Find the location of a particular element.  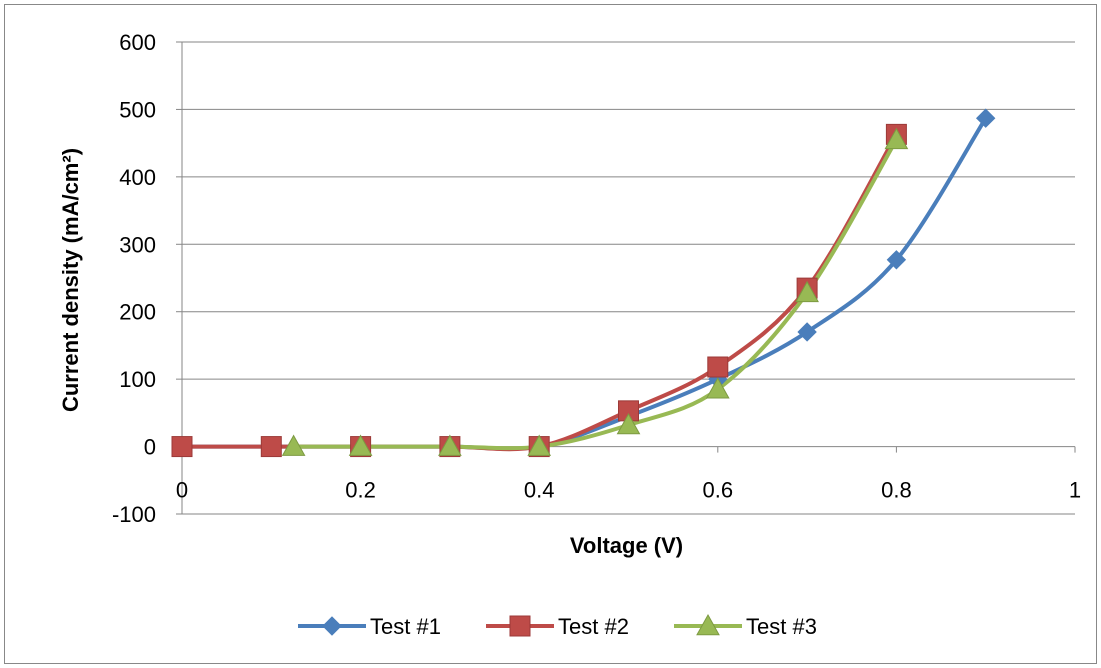

y-axis-title: Current density (mA/cm²) is located at coordinates (70, 280).